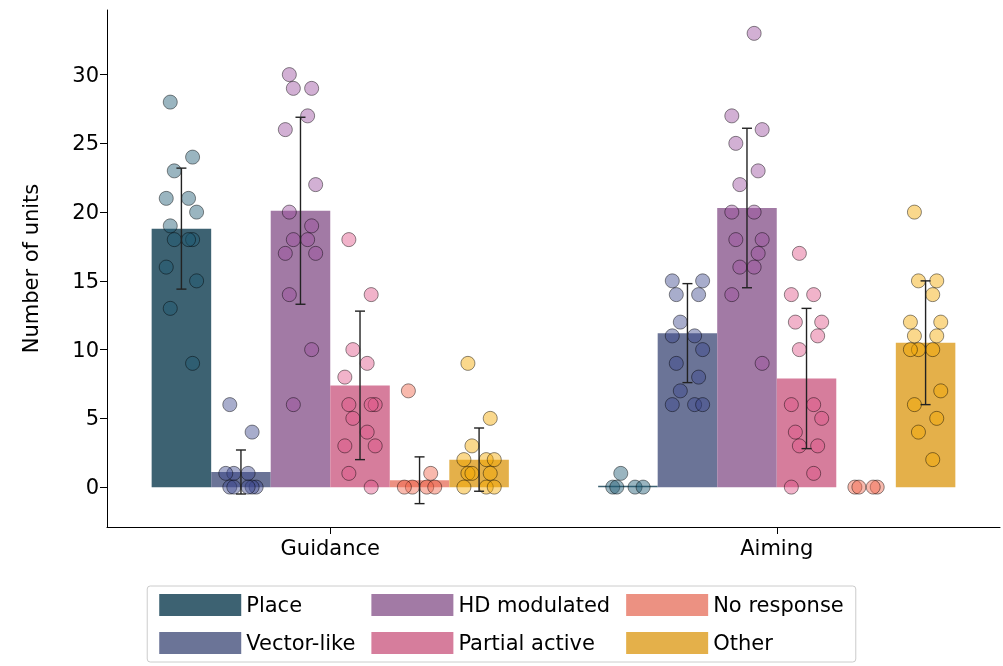 This screenshot has height=666, width=1003. Describe the element at coordinates (92, 418) in the screenshot. I see `y-tick-label: 5` at that location.